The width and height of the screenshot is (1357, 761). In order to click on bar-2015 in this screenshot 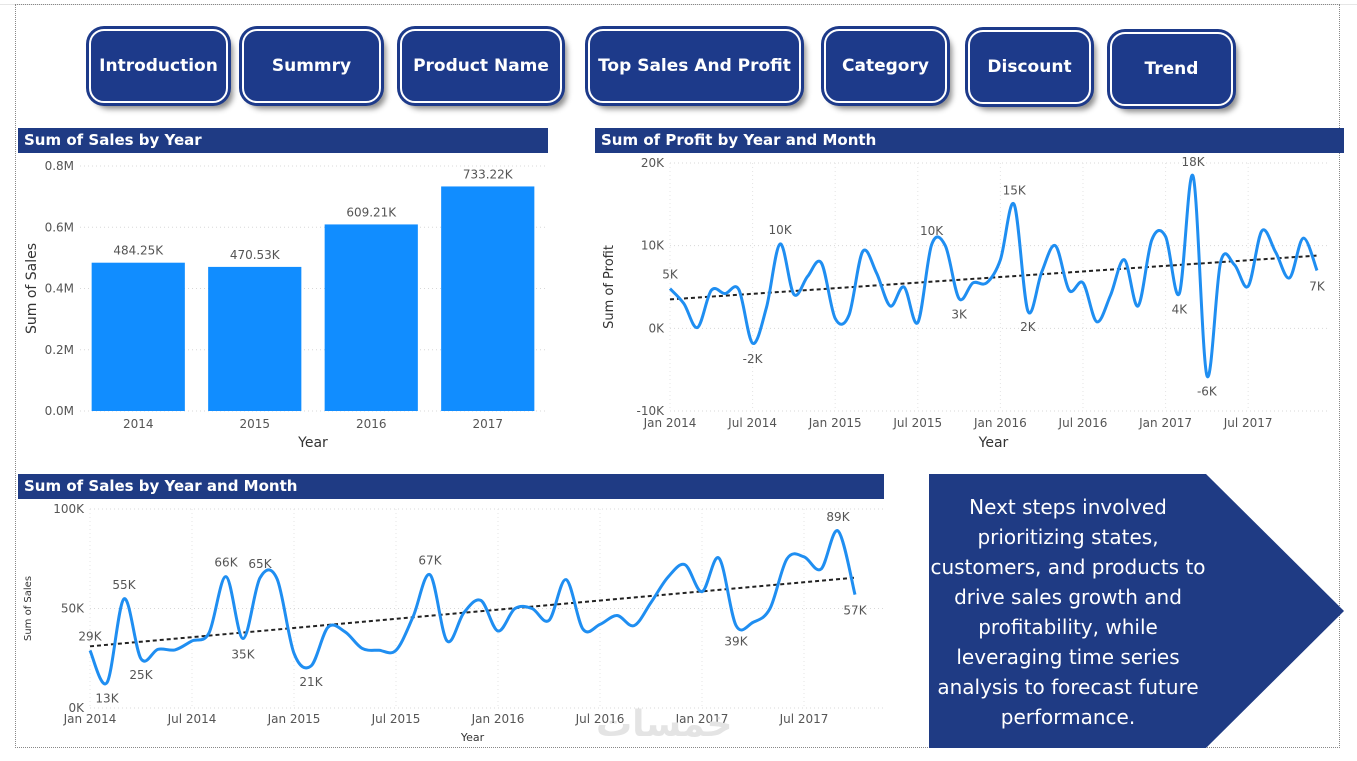, I will do `click(255, 338)`.